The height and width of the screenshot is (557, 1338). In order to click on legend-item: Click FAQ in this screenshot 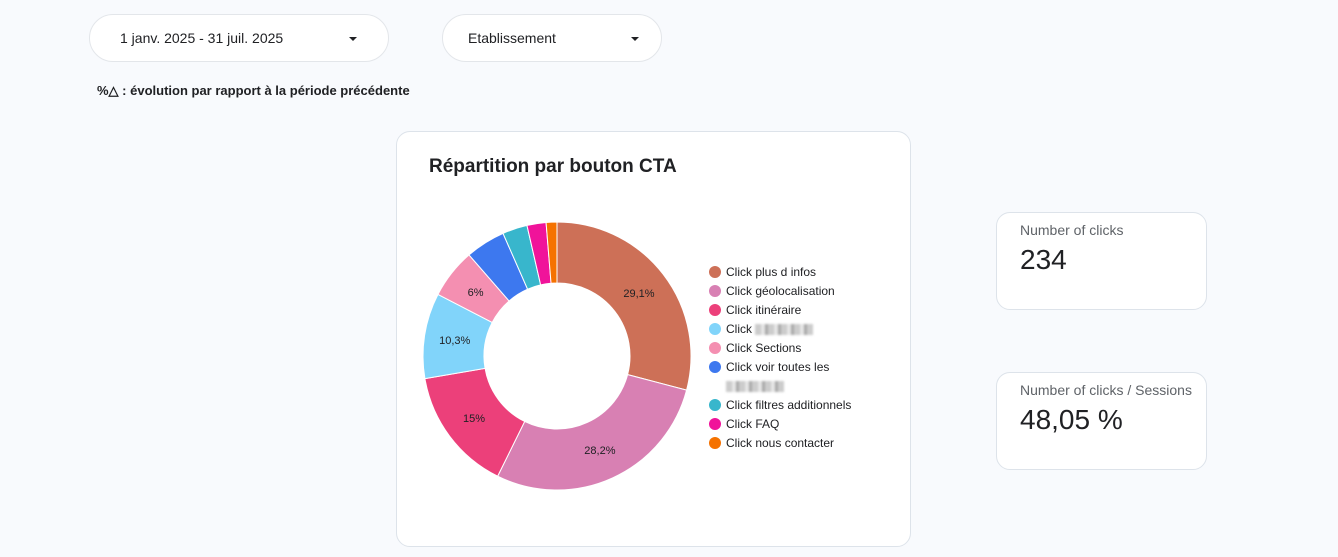, I will do `click(780, 424)`.